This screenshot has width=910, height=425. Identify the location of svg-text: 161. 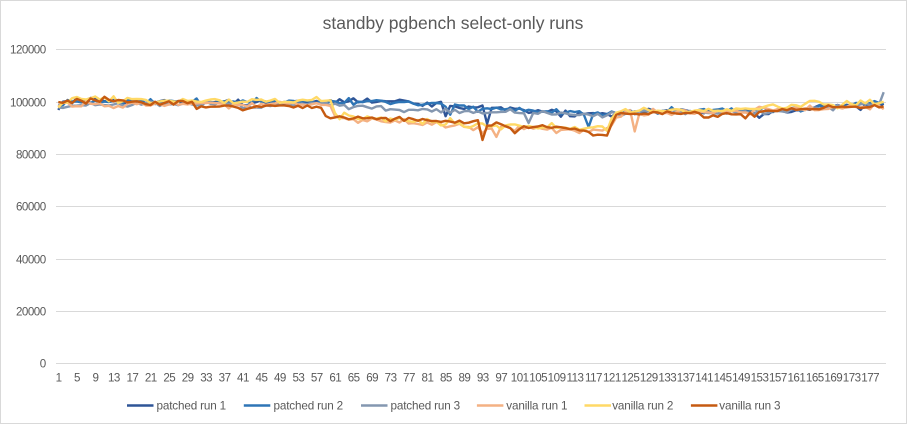
(796, 378).